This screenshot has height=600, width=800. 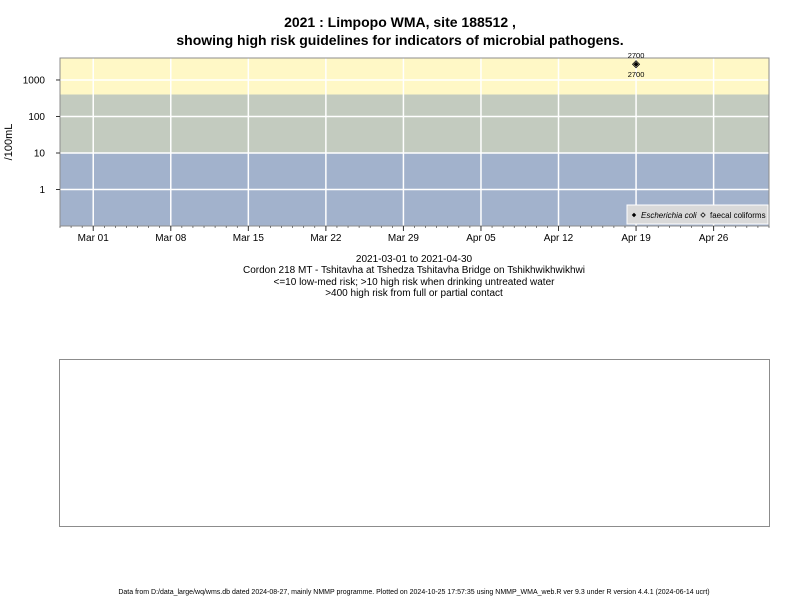 I want to click on data-point-ecoli, so click(x=636, y=64).